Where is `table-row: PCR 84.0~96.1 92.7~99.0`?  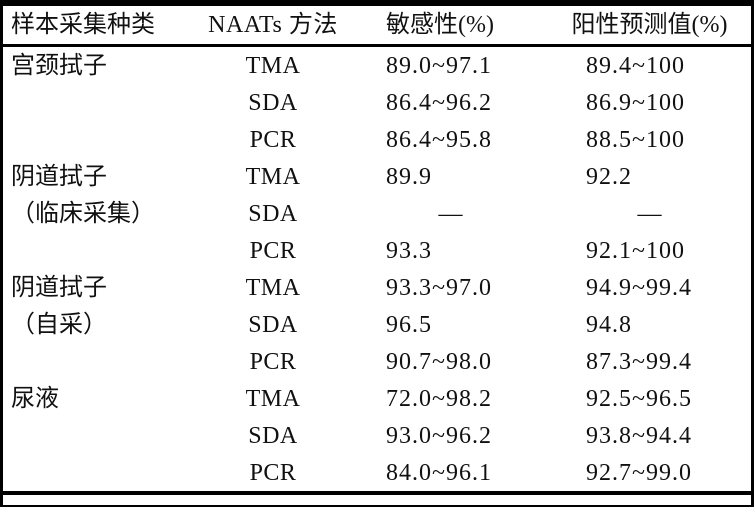 table-row: PCR 84.0~96.1 92.7~99.0 is located at coordinates (377, 474).